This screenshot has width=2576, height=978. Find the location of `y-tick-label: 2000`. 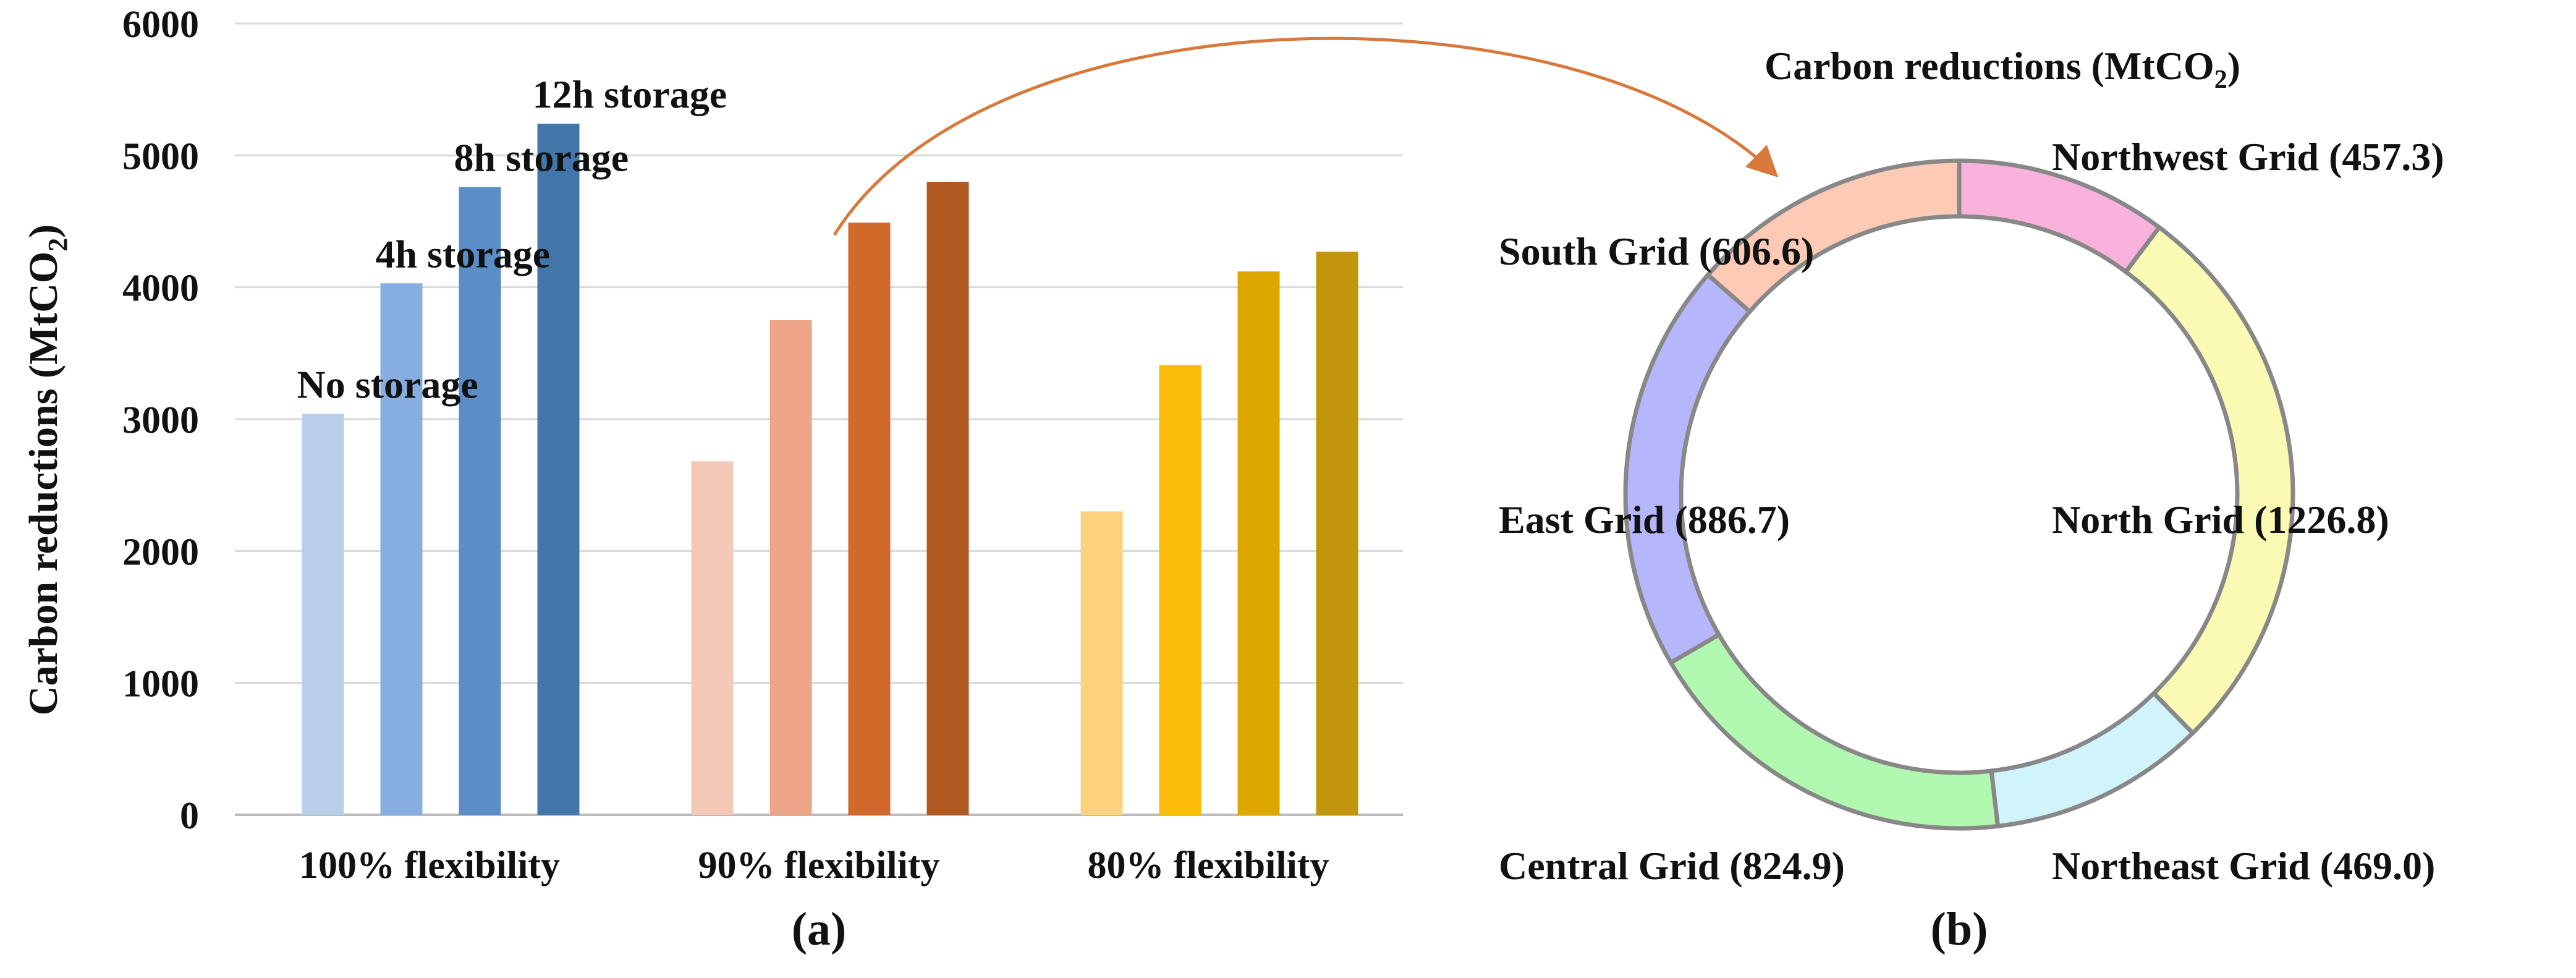

y-tick-label: 2000 is located at coordinates (160, 552).